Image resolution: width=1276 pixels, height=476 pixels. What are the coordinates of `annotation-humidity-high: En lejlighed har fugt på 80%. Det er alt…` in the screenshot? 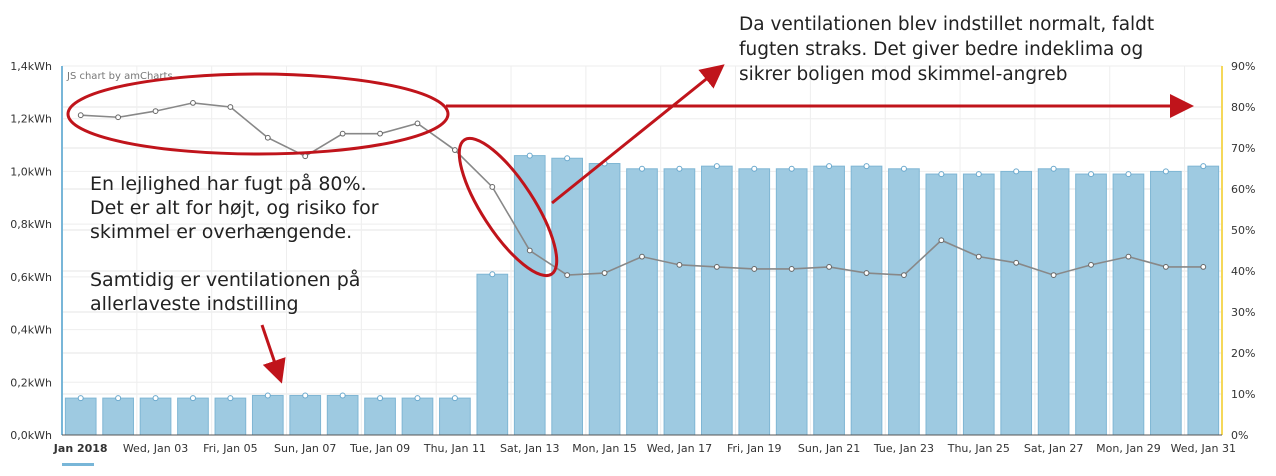 It's located at (234, 208).